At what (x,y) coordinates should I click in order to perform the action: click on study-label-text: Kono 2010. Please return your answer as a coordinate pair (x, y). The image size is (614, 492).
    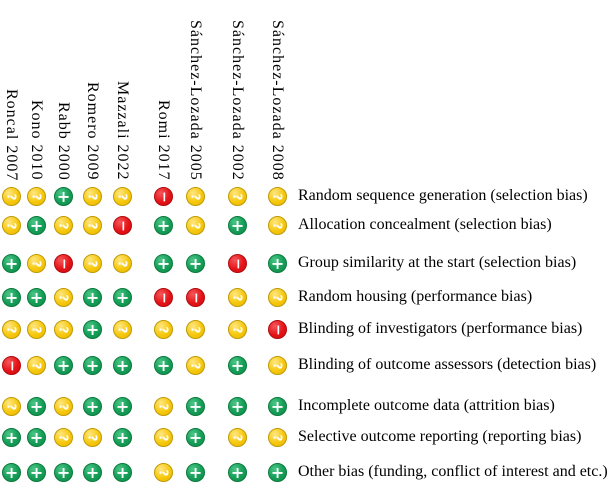
    Looking at the image, I should click on (36, 140).